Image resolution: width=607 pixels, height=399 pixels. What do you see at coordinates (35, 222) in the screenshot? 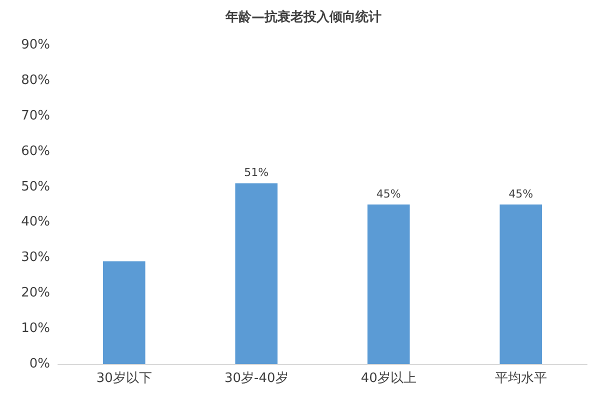
I see `y-tick-label: 40%` at bounding box center [35, 222].